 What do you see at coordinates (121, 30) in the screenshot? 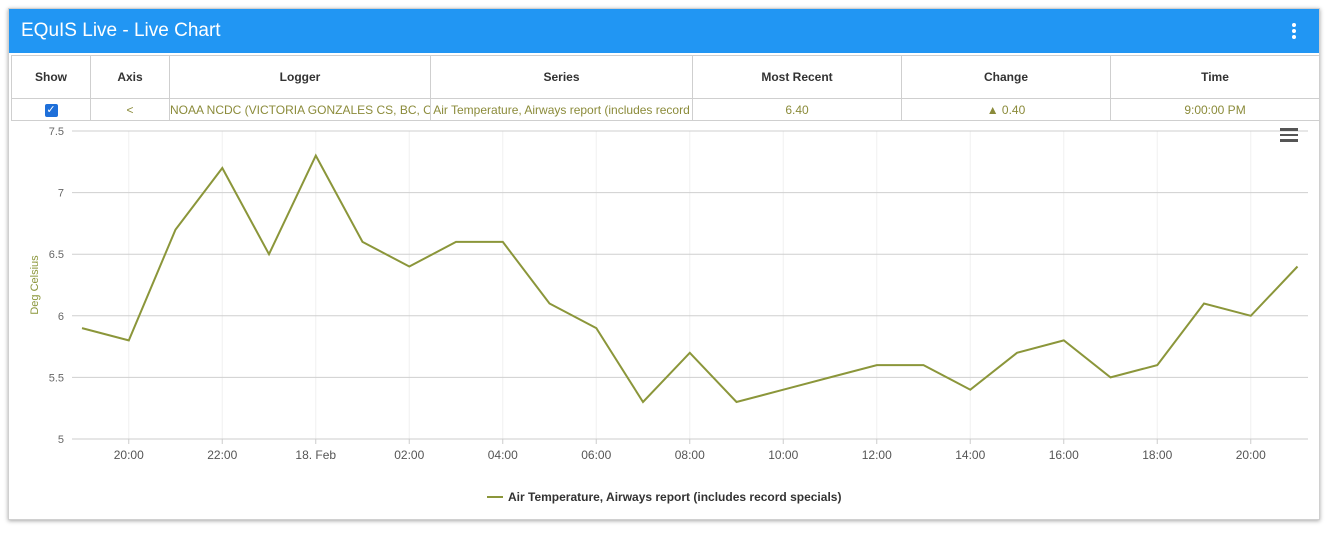
I see `window-title: EQuIS Live - Live Chart` at bounding box center [121, 30].